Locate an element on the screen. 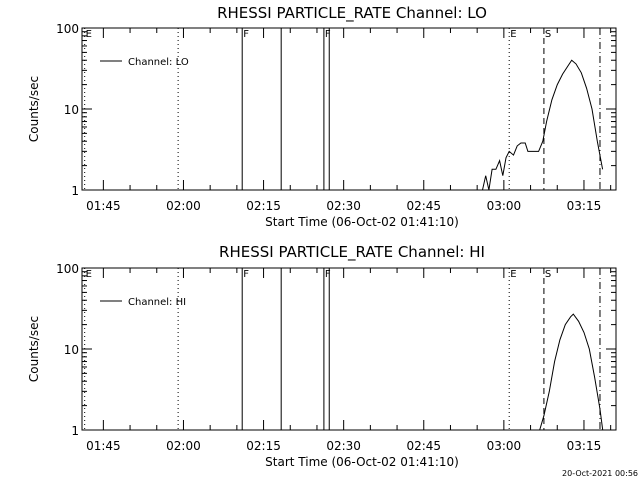 This screenshot has height=480, width=640. legend-label: Channel: HI is located at coordinates (157, 302).